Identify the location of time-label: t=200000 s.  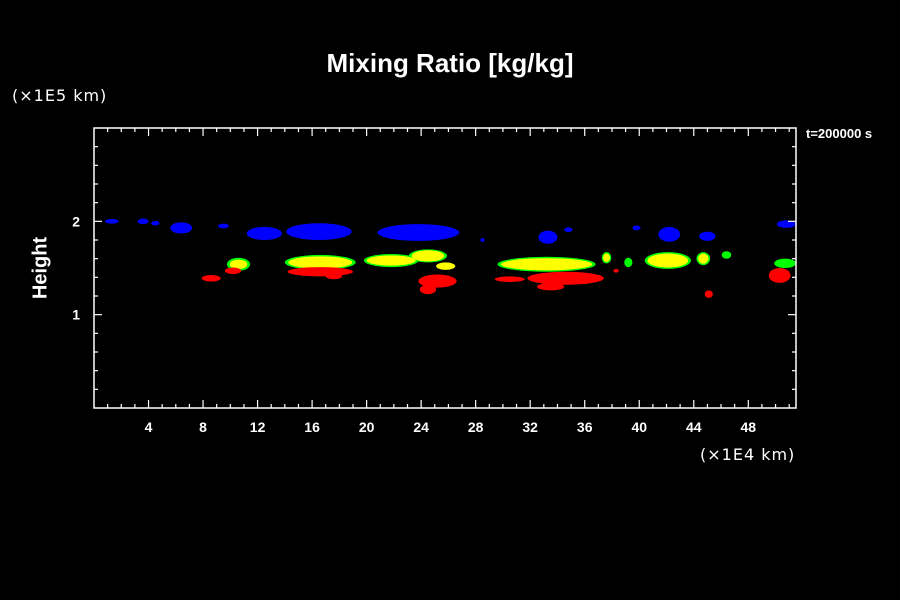
(839, 133).